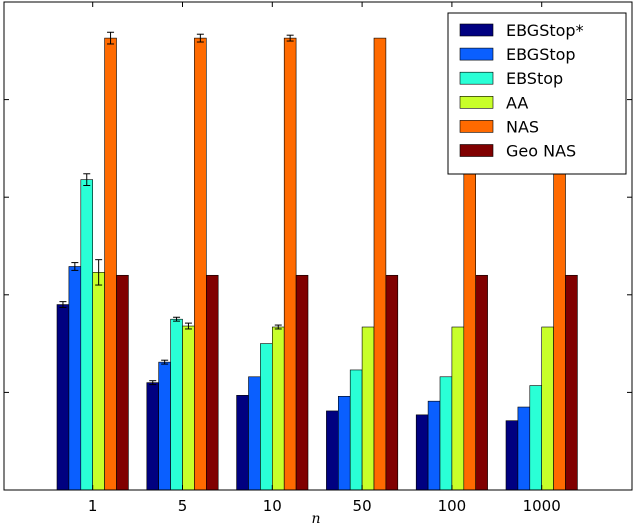  I want to click on legend-swatch-aa, so click(476, 102).